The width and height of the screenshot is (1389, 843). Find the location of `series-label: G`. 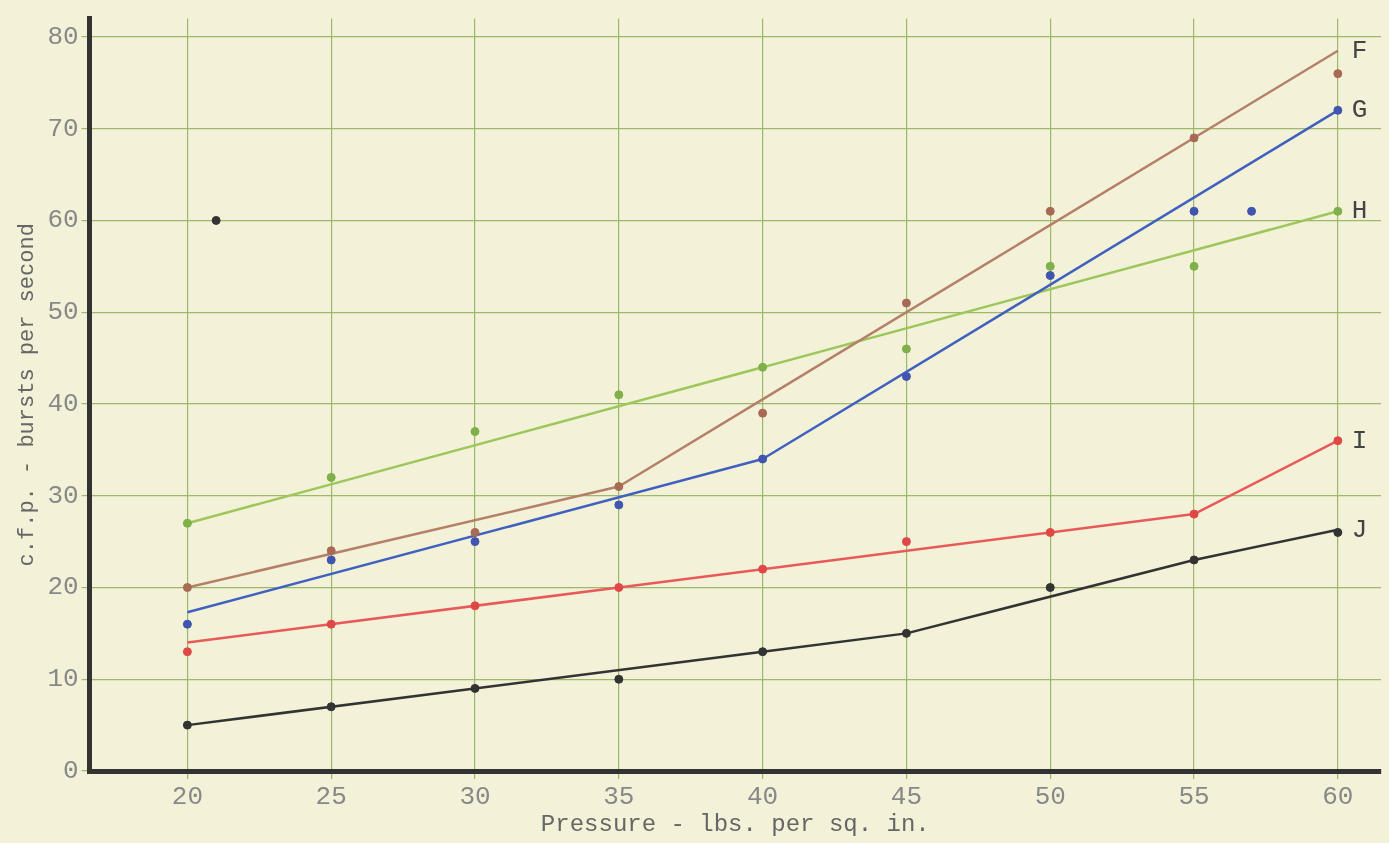

series-label: G is located at coordinates (1359, 110).